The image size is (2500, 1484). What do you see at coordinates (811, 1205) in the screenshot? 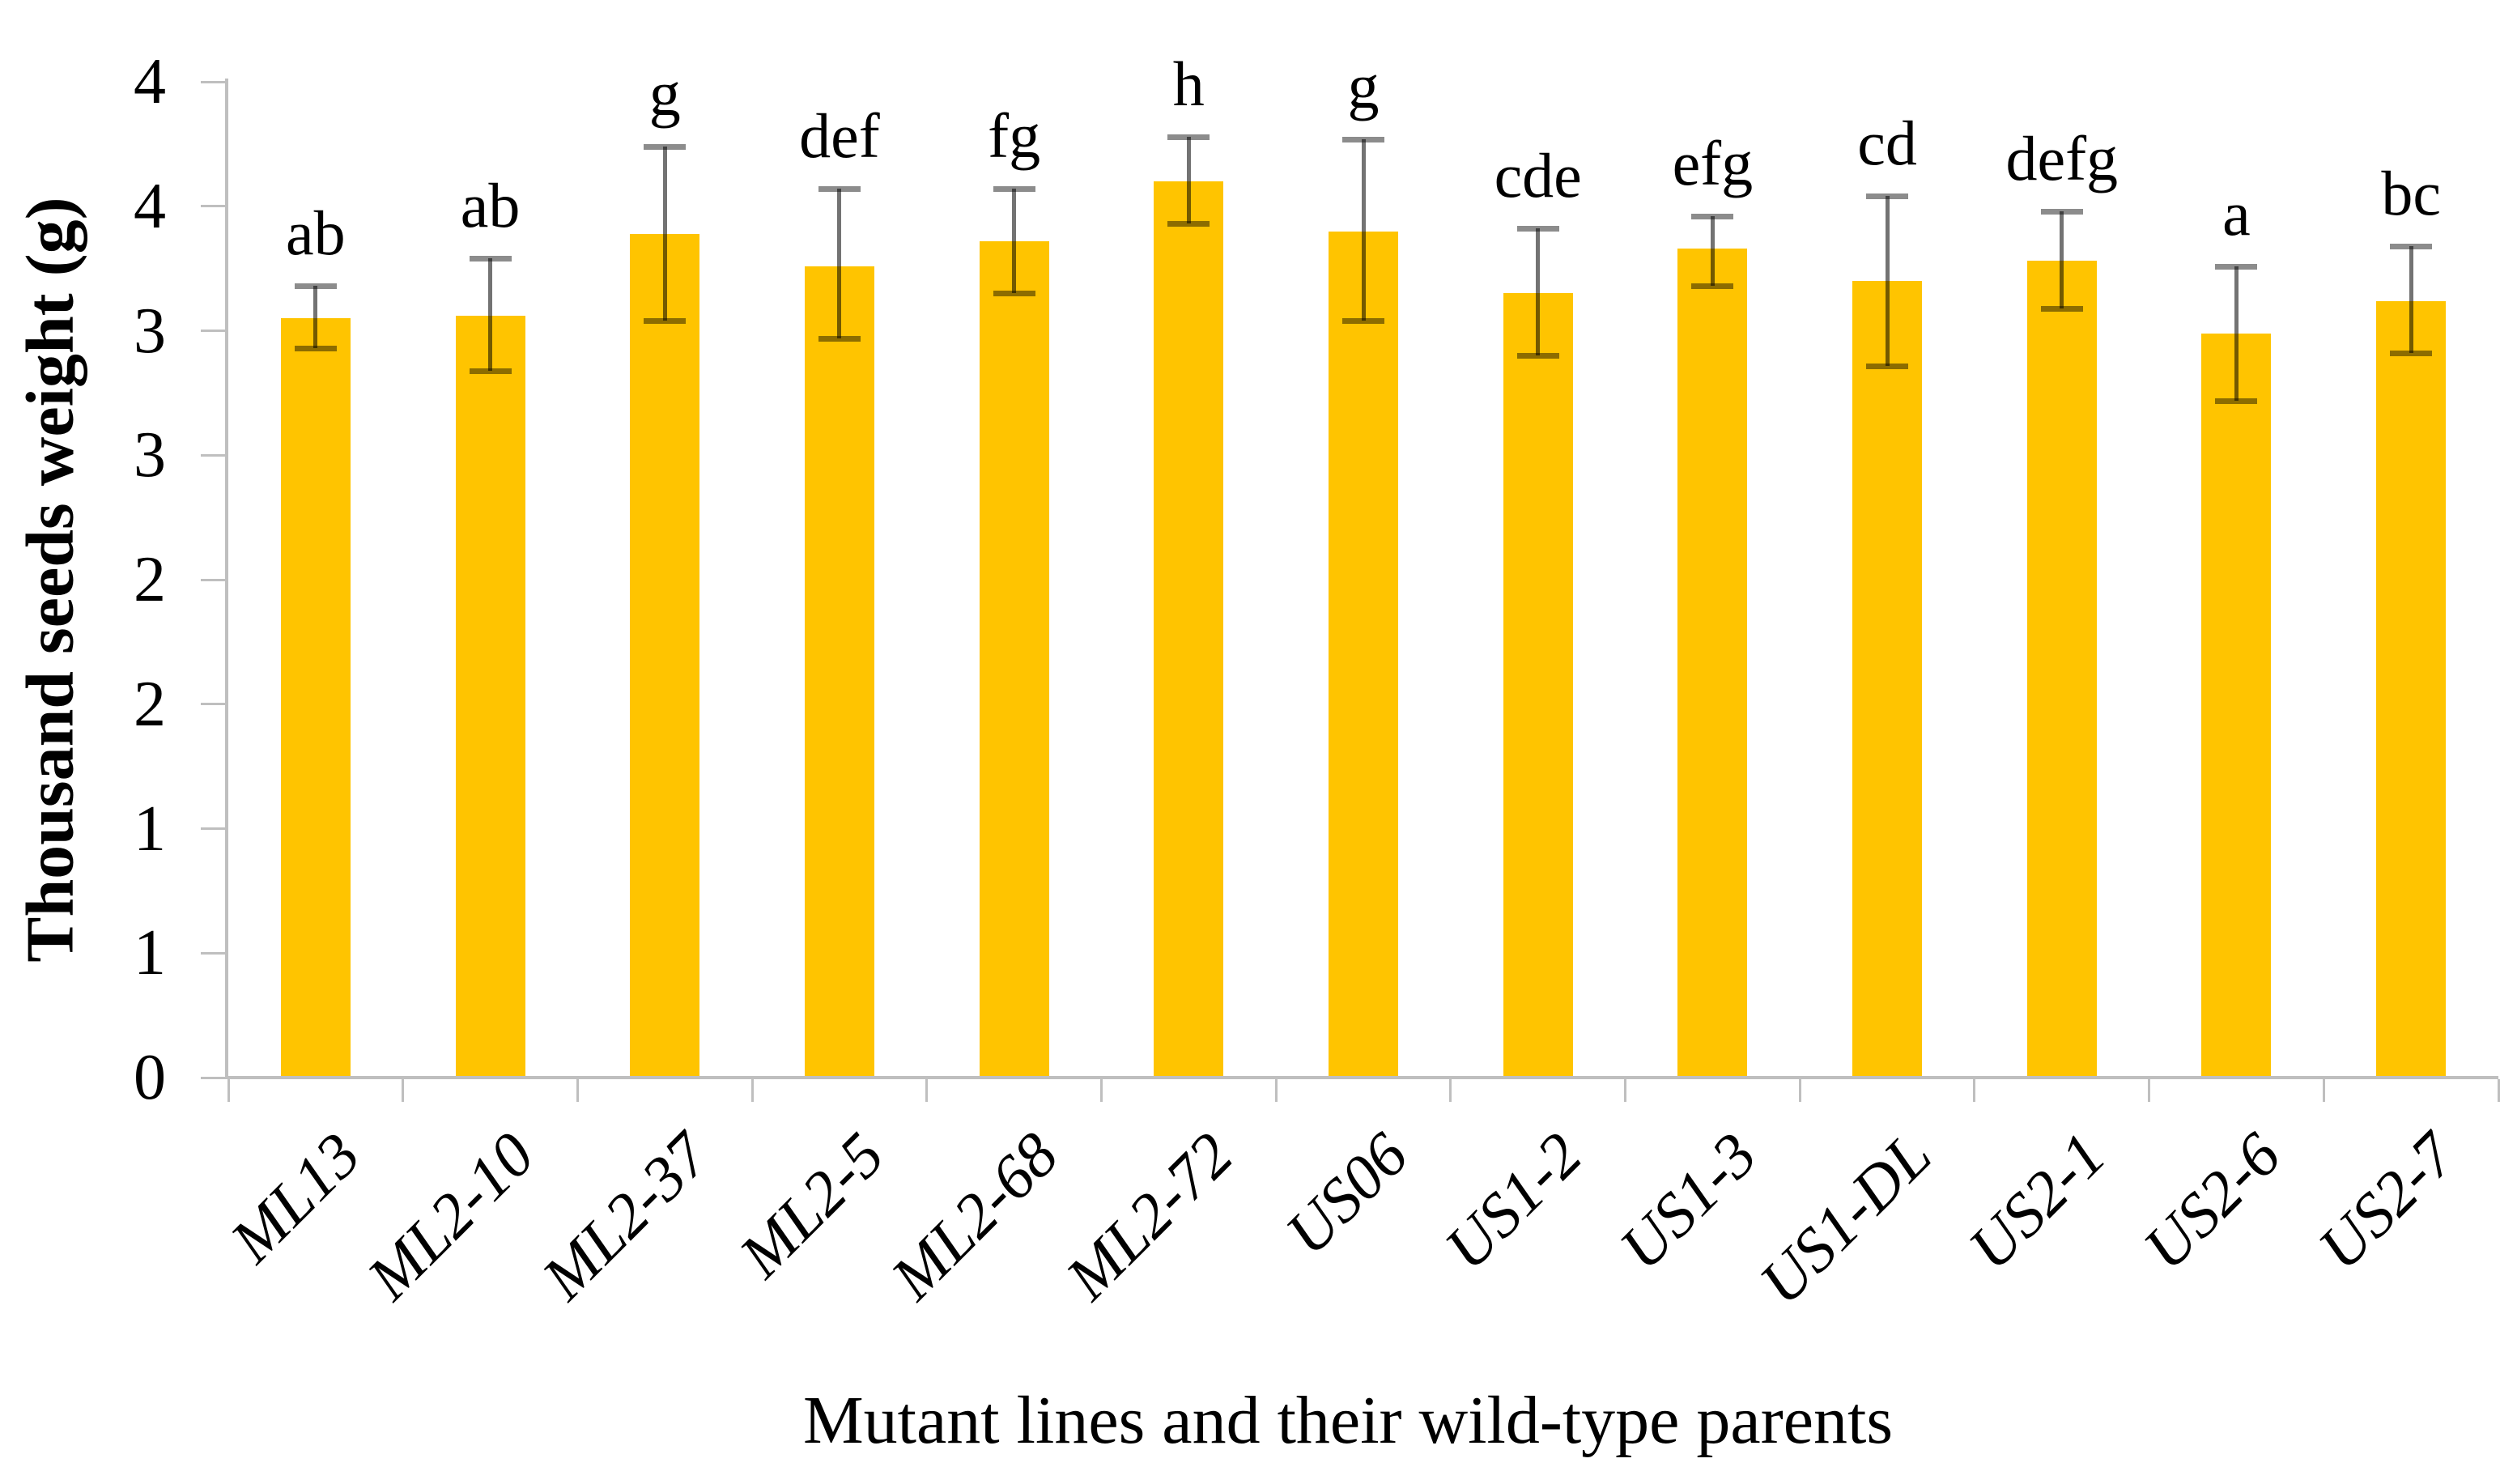
I see `x-category-label-ml2-5: ML2-5` at bounding box center [811, 1205].